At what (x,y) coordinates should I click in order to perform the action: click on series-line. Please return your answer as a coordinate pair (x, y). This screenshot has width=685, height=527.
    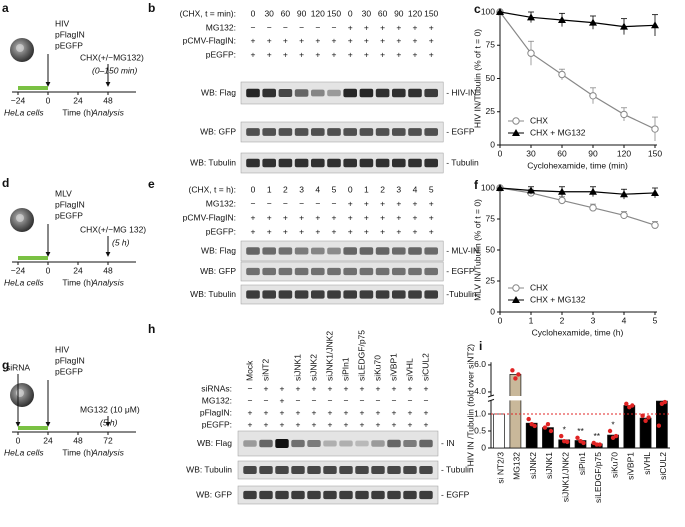
    Looking at the image, I should click on (577, 19).